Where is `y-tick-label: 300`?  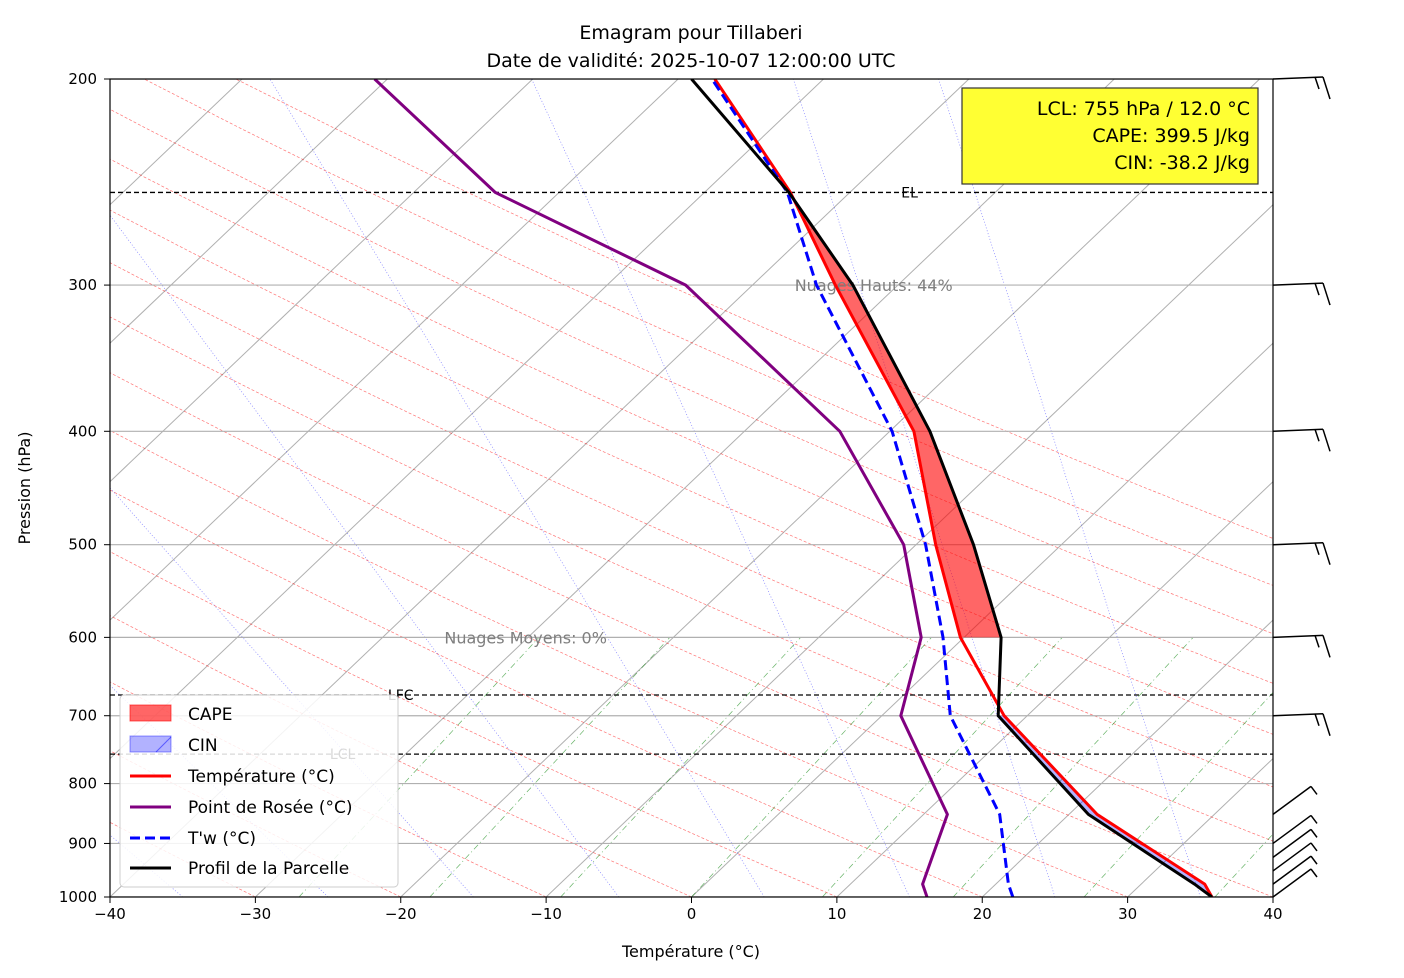
y-tick-label: 300 is located at coordinates (82, 285).